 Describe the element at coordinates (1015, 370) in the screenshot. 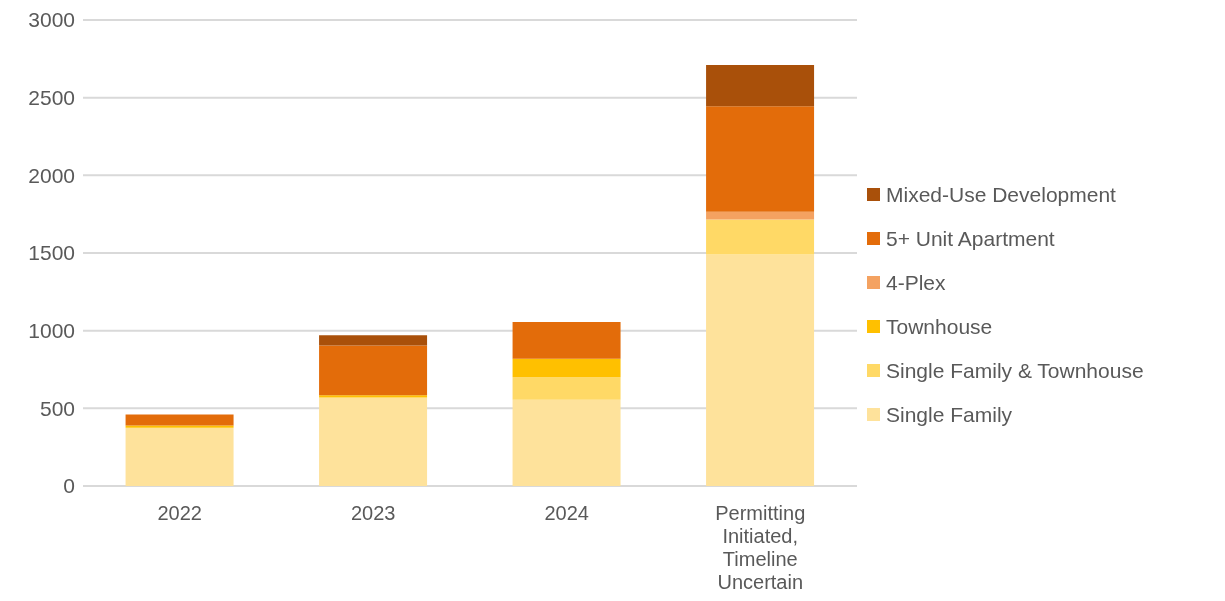

I see `legend-label: Single Family & Townhouse` at that location.